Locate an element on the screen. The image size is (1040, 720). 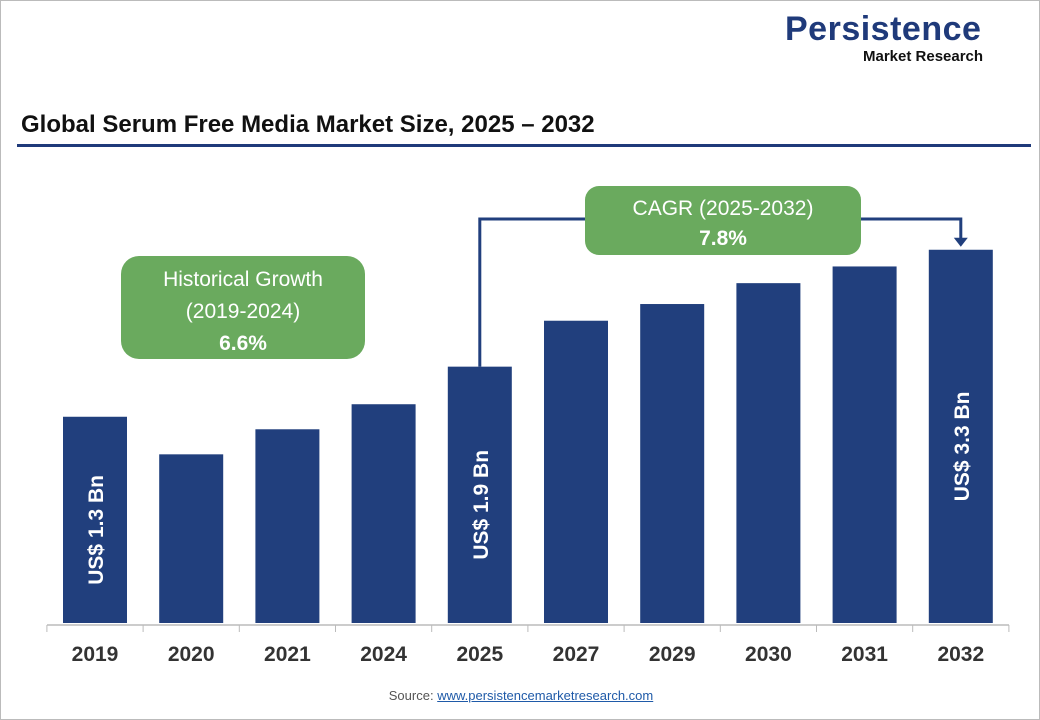
x-tick-label-2027: 2027 is located at coordinates (576, 654).